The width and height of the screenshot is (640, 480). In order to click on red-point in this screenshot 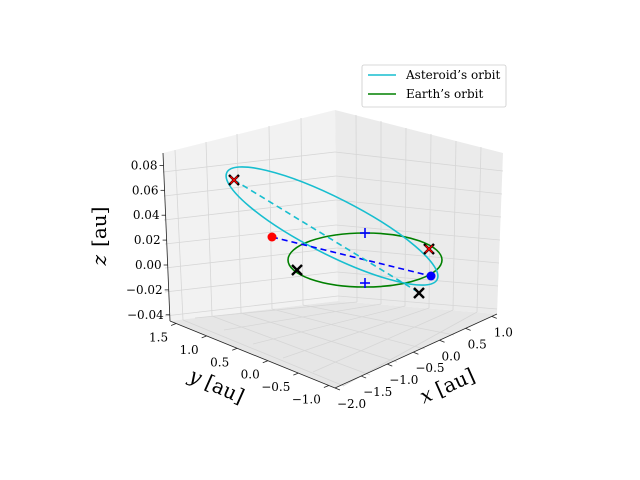, I will do `click(272, 237)`.